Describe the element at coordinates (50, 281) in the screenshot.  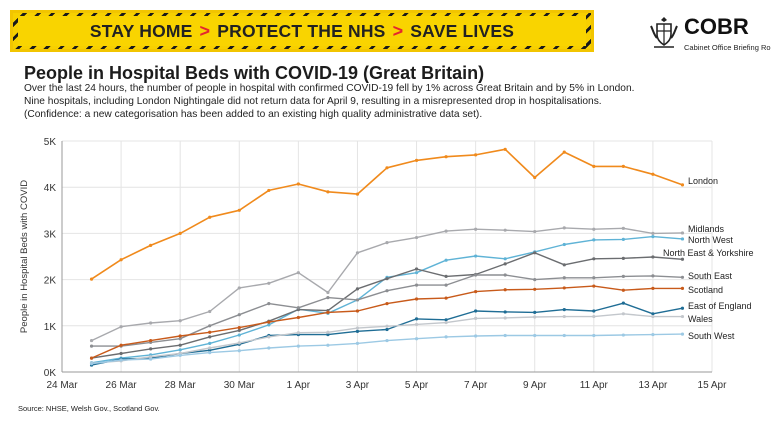
I see `y-tick-label: 2K` at that location.